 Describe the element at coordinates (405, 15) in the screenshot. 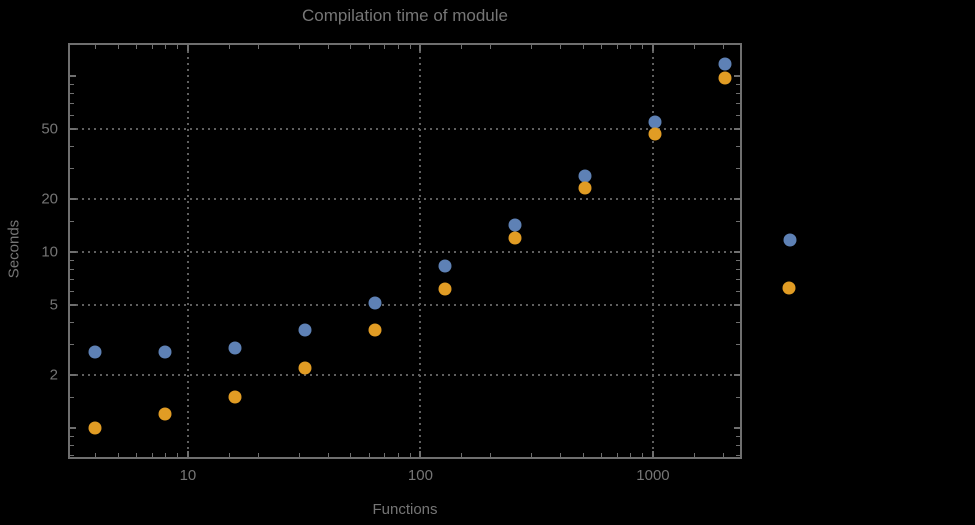

I see `chart-title: Compilation time of module` at that location.